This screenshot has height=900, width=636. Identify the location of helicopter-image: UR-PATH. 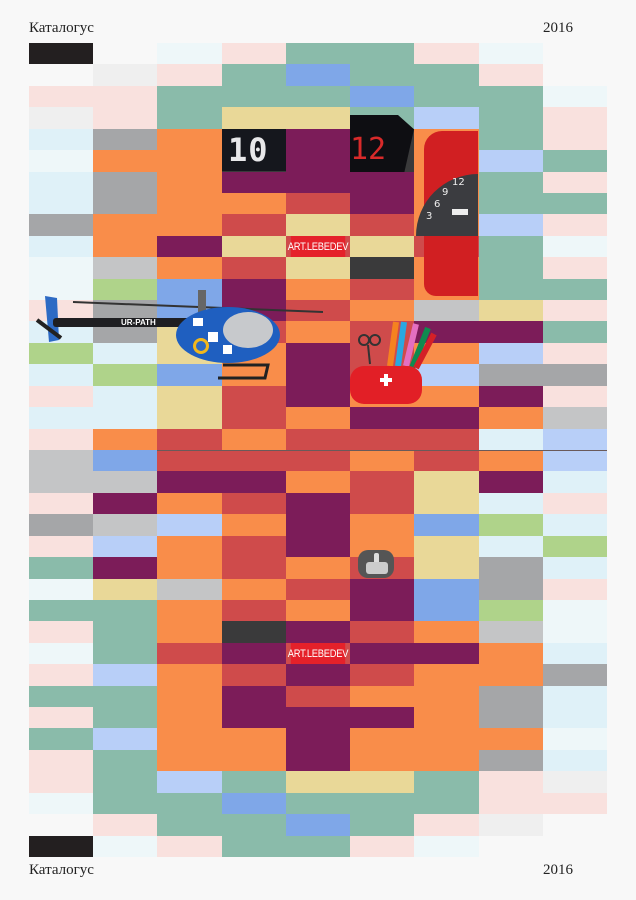
(178, 340).